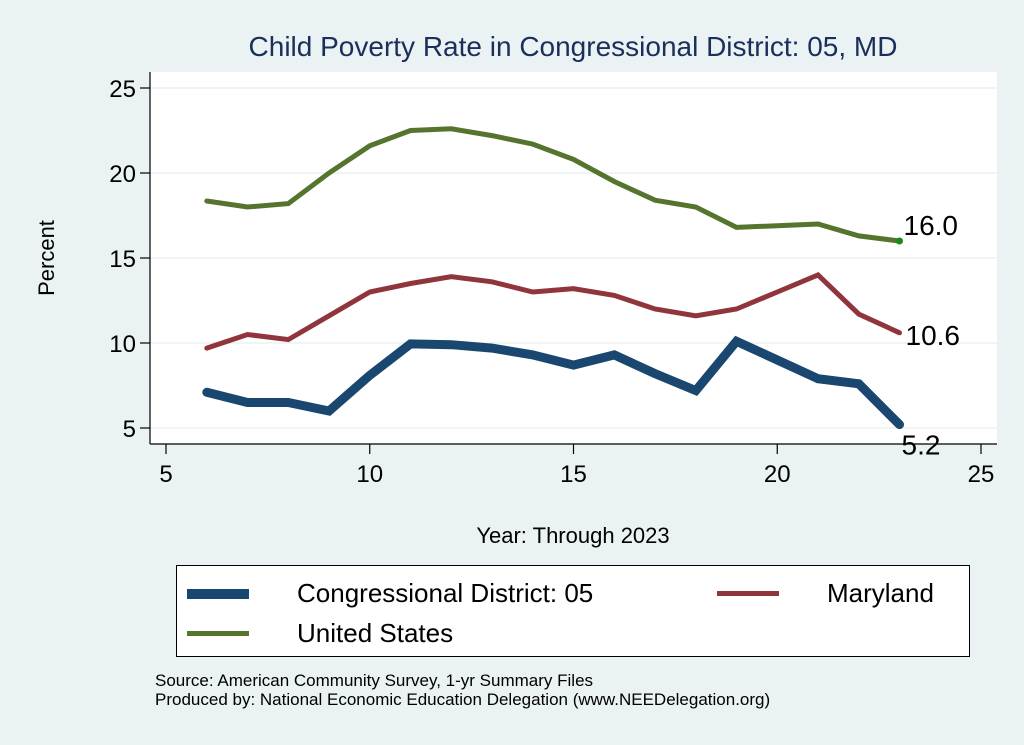 Image resolution: width=1024 pixels, height=745 pixels. I want to click on y-axis: 5 10 15 20 25, so click(130, 258).